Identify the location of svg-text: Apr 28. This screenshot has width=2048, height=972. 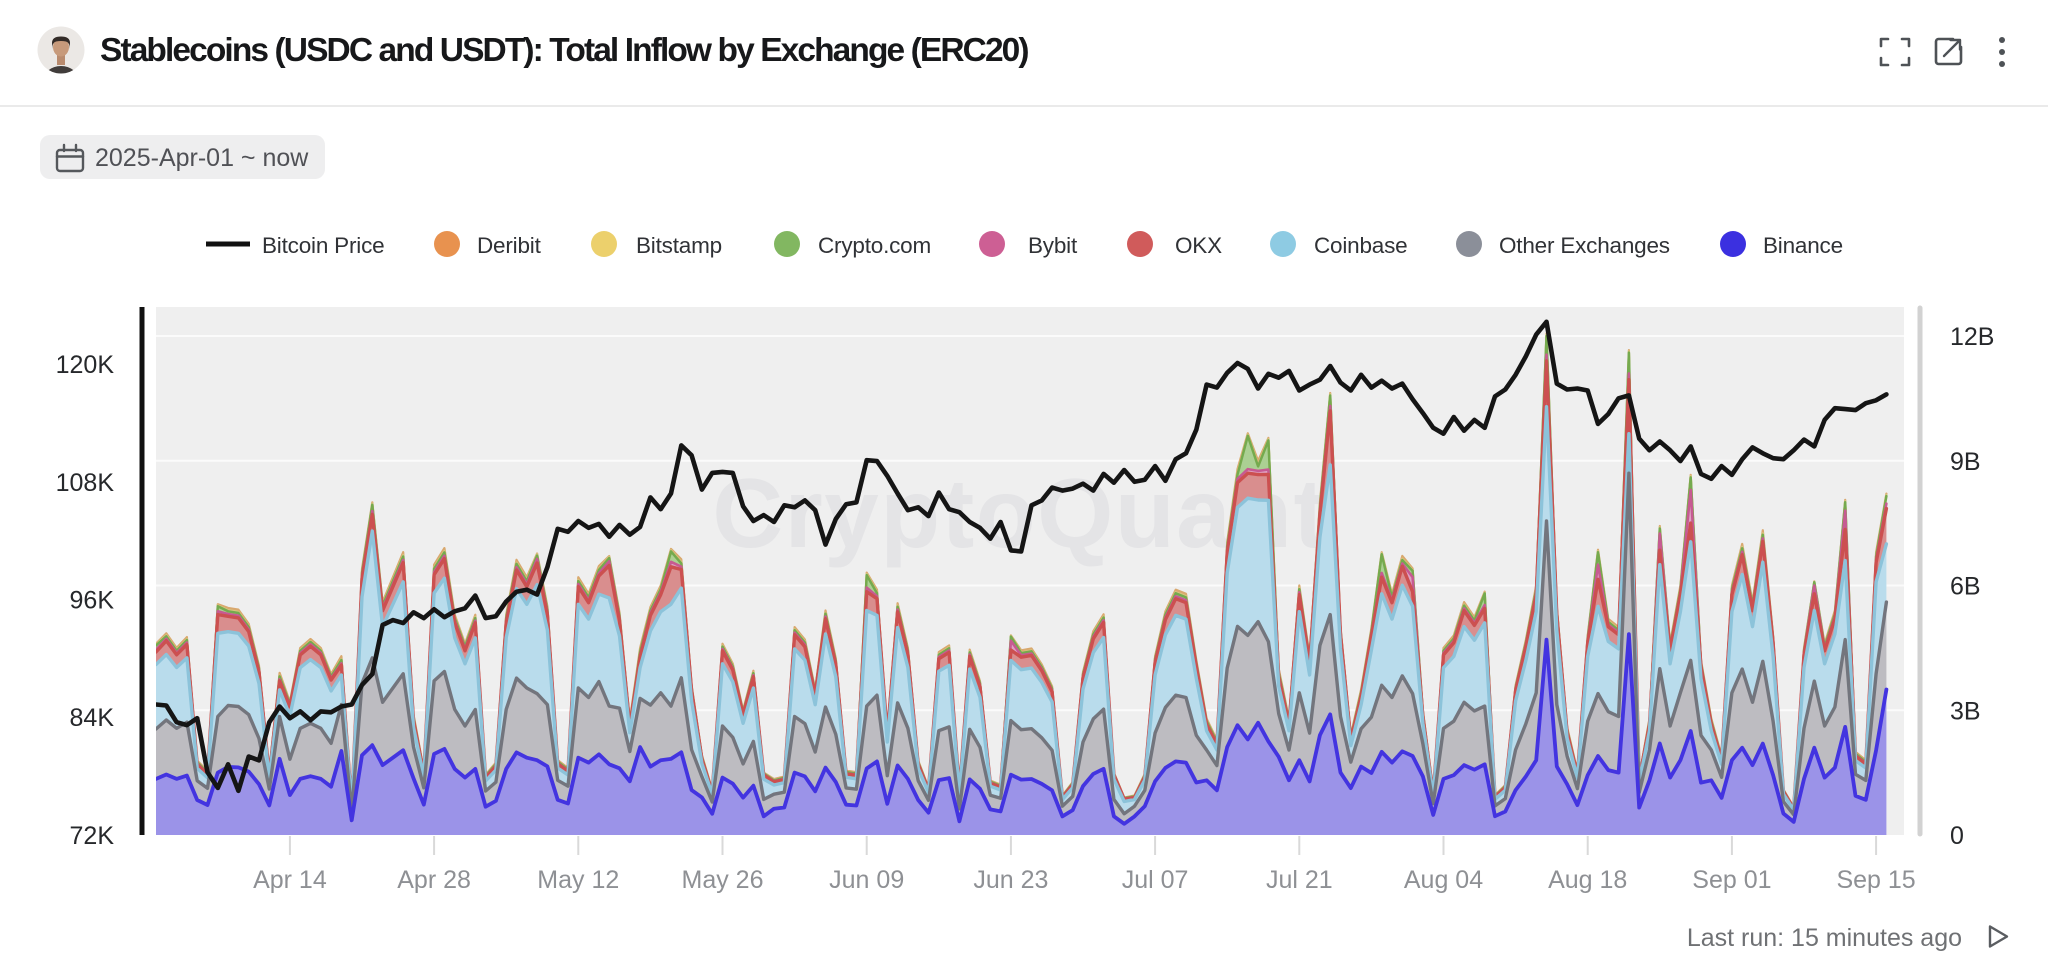
(434, 880).